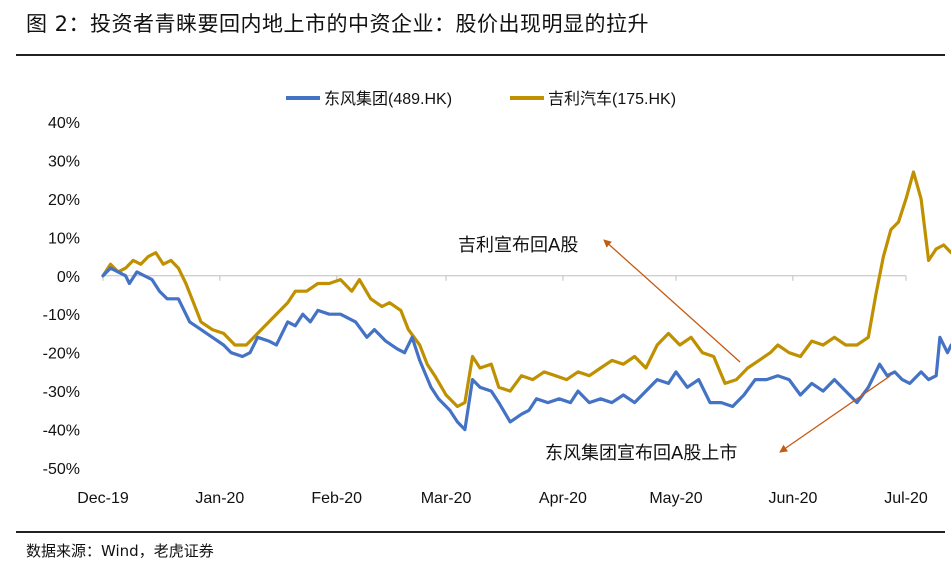  I want to click on top-divider, so click(480, 55).